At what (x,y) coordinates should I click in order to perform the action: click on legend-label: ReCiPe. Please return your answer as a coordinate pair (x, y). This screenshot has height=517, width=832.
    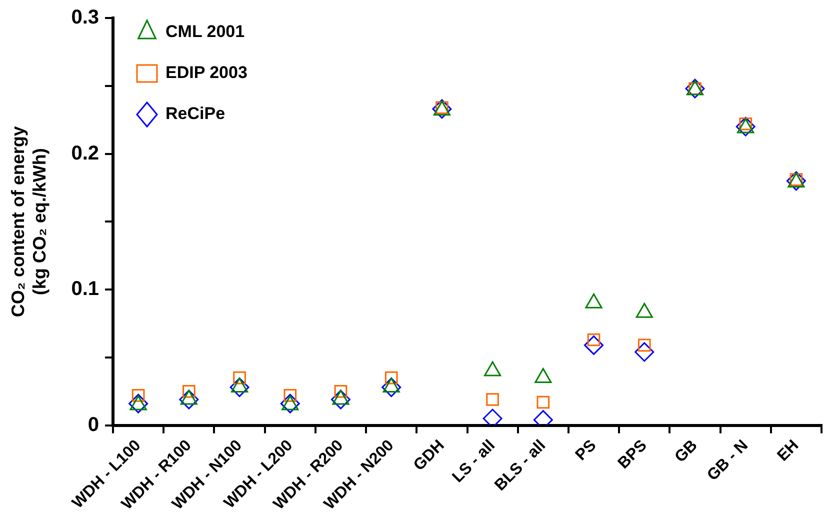
    Looking at the image, I should click on (196, 114).